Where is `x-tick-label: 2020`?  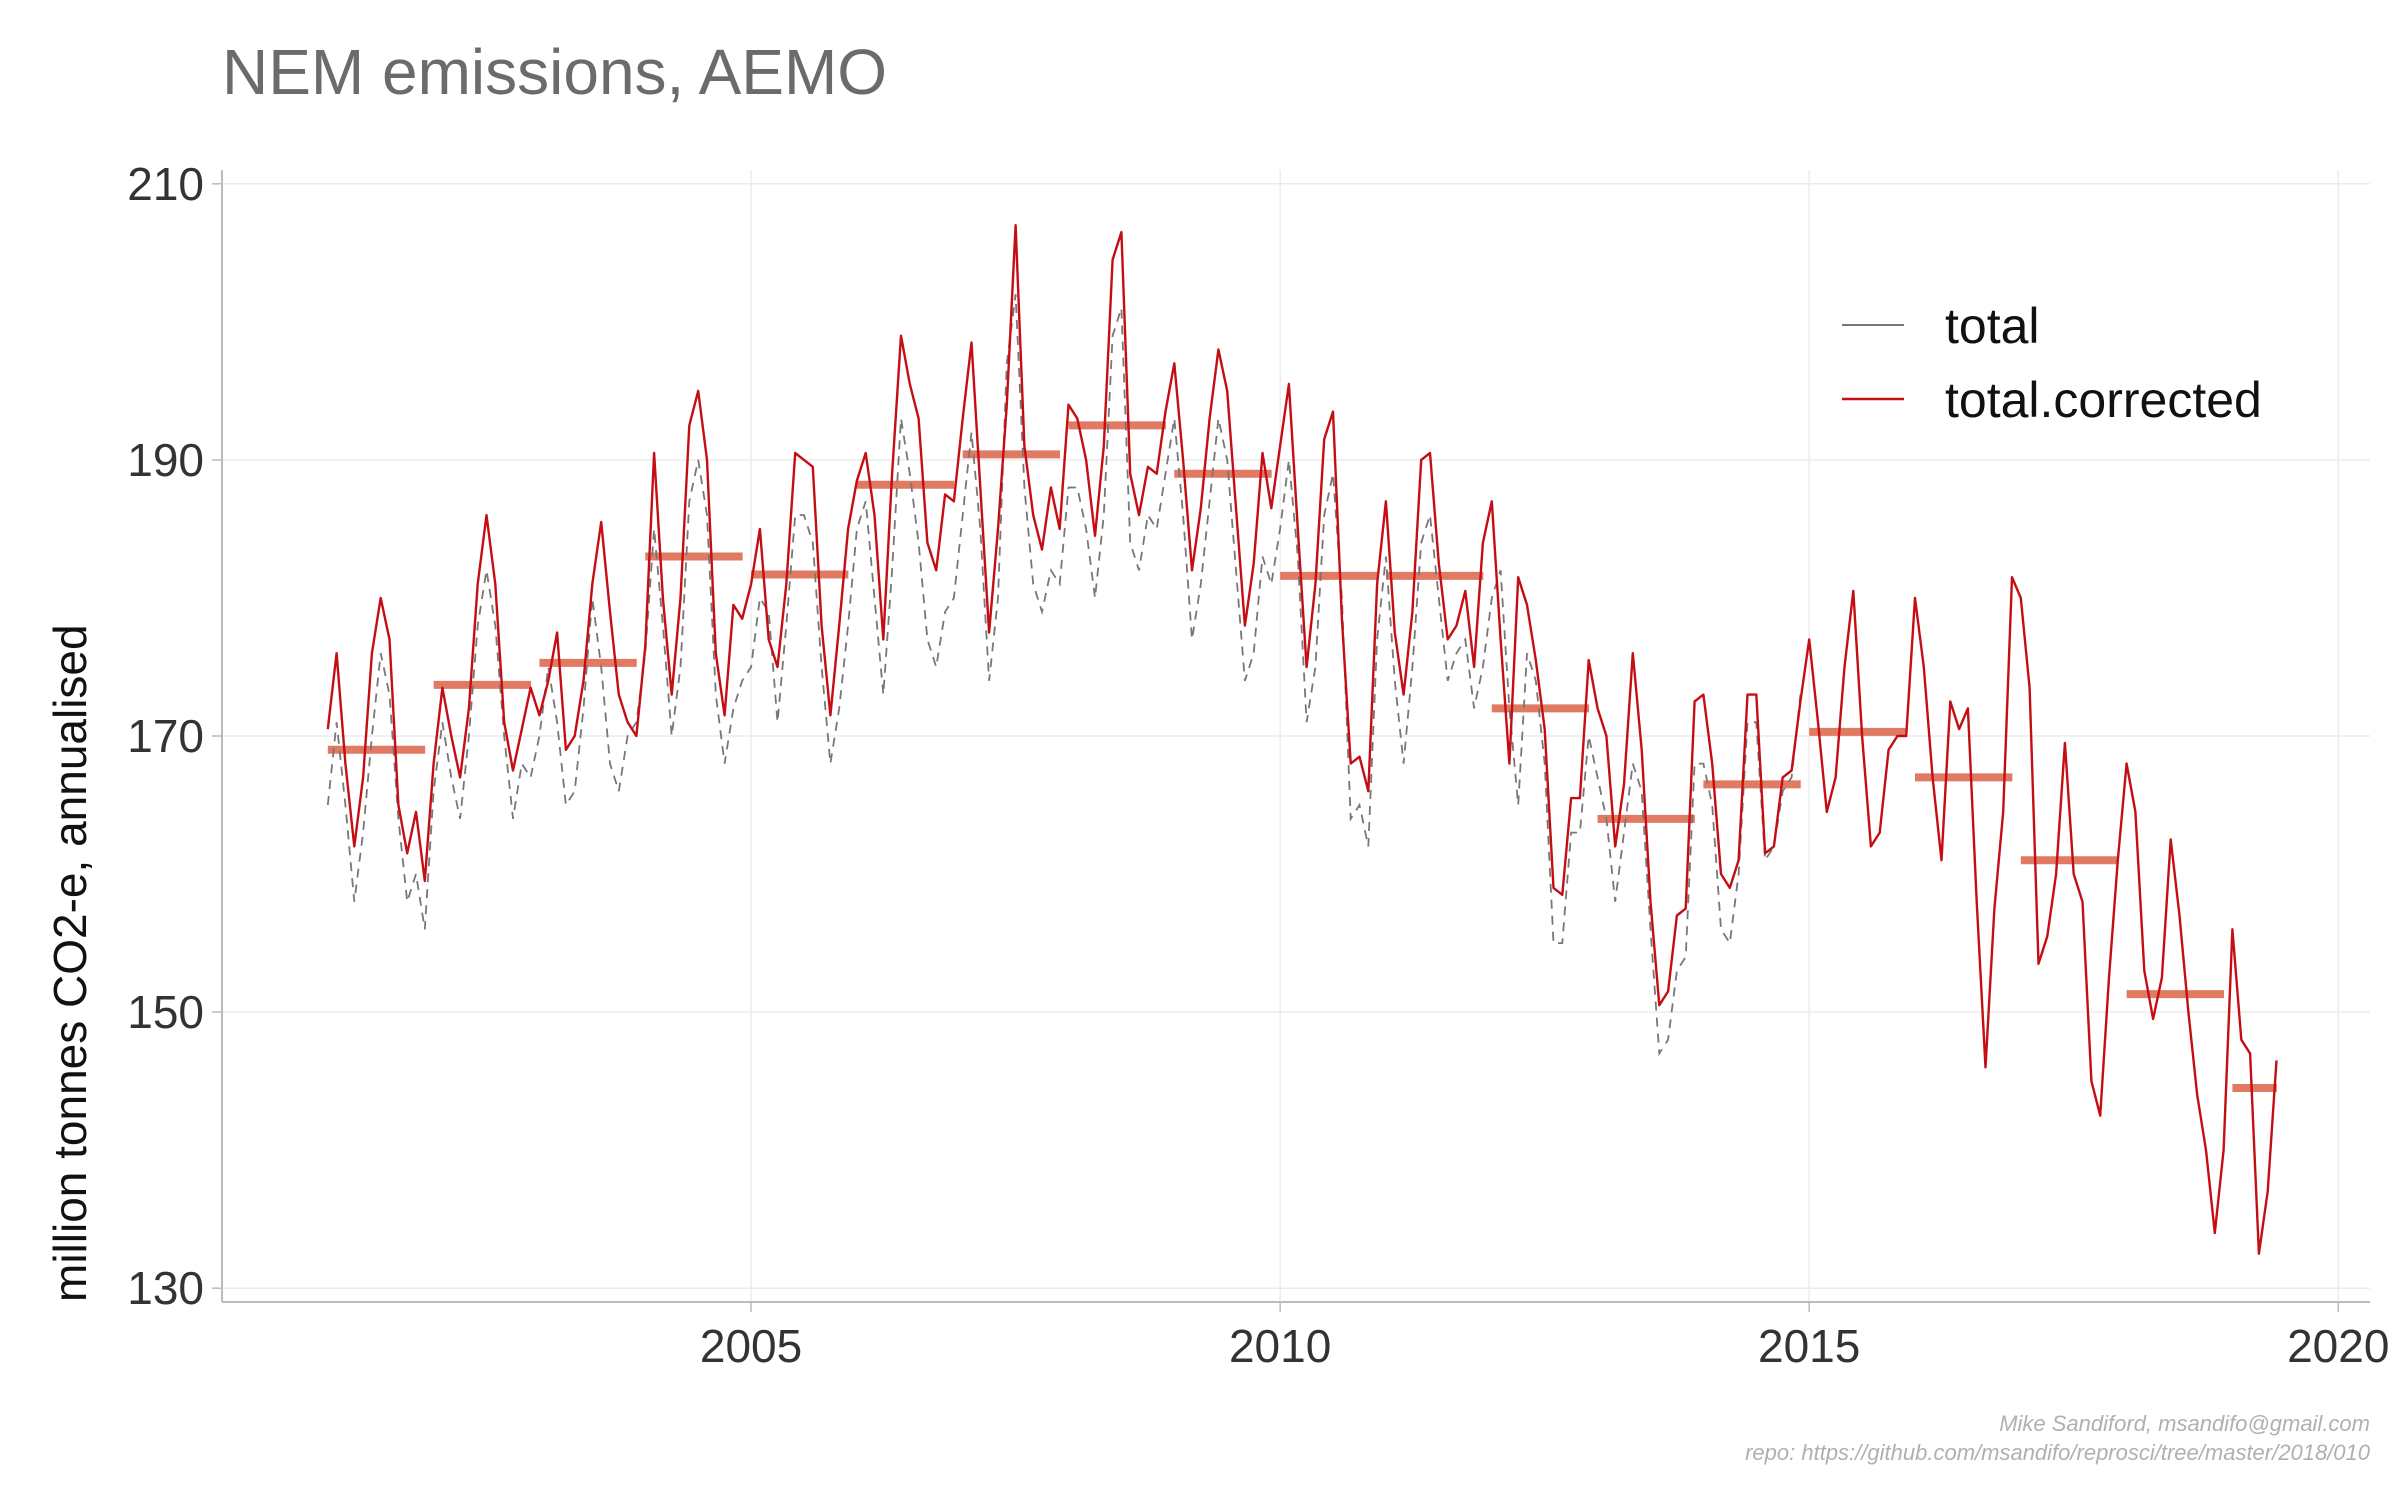
x-tick-label: 2020 is located at coordinates (2338, 1346).